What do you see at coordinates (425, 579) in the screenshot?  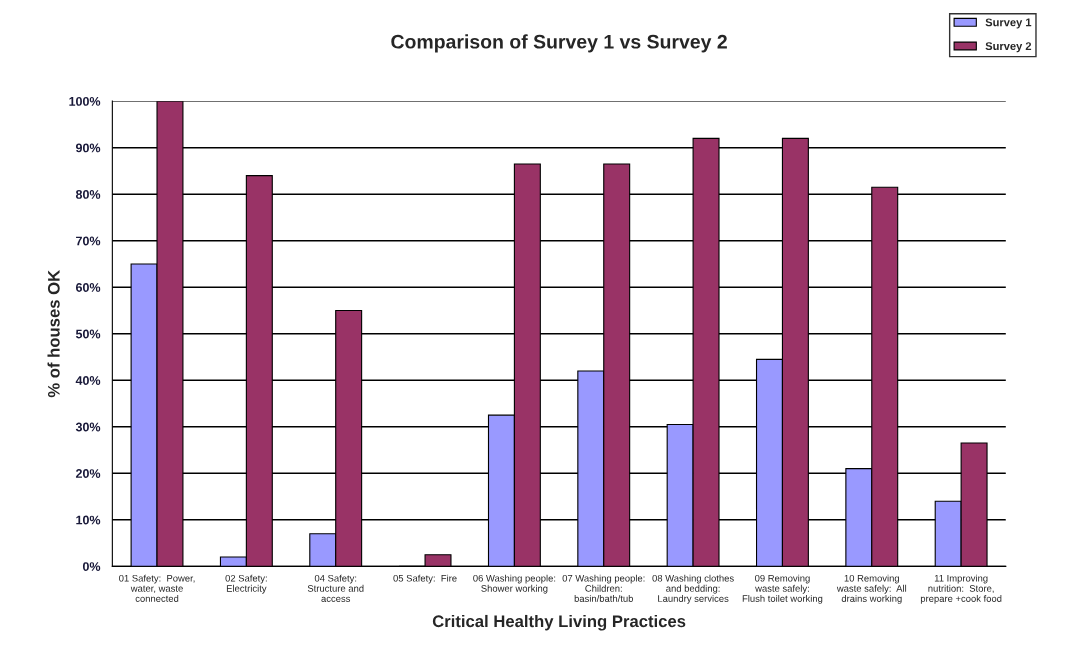 I see `x-tick-label: 05 Safety: Fire` at bounding box center [425, 579].